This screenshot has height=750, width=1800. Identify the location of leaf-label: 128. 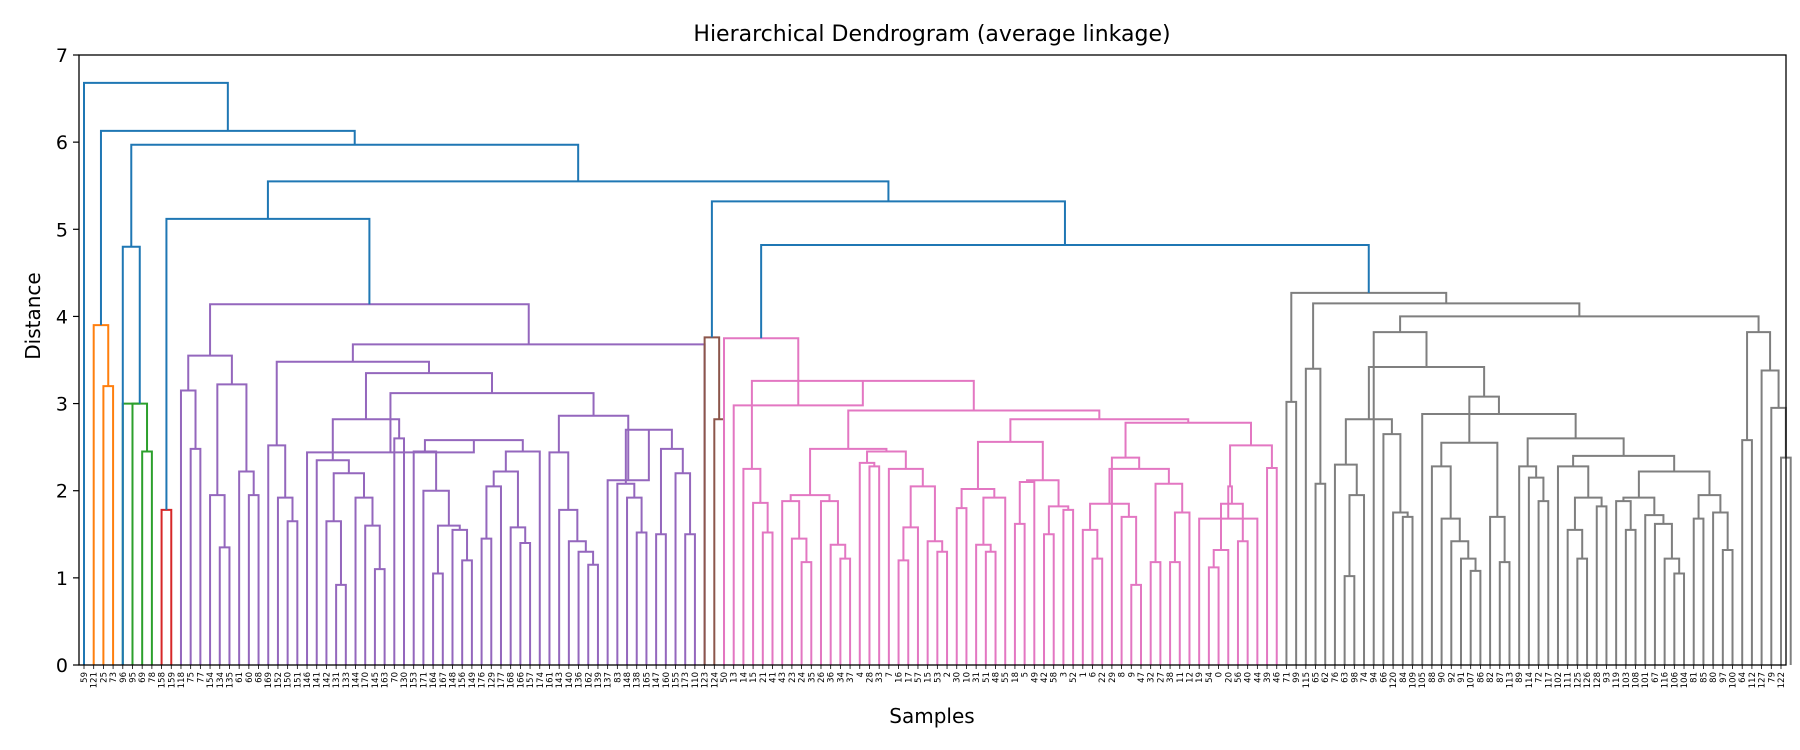
(1598, 680).